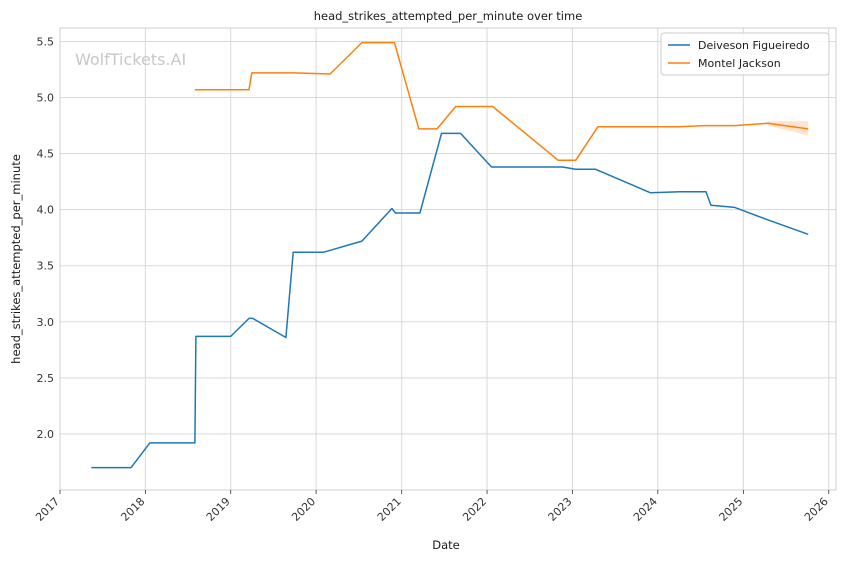 Image resolution: width=844 pixels, height=561 pixels. What do you see at coordinates (46, 210) in the screenshot?
I see `y-tick-label: 4.0` at bounding box center [46, 210].